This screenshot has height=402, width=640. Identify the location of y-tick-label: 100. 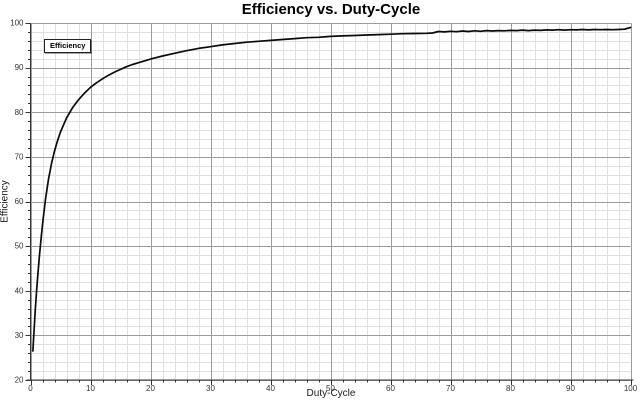
(17, 23).